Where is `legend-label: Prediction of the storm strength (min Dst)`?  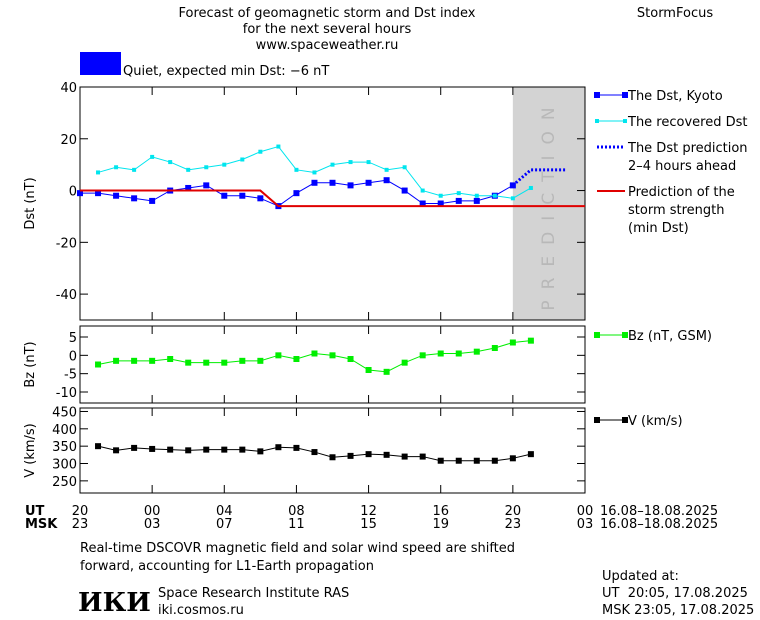
legend-label: Prediction of the storm strength (min Dst) is located at coordinates (681, 210).